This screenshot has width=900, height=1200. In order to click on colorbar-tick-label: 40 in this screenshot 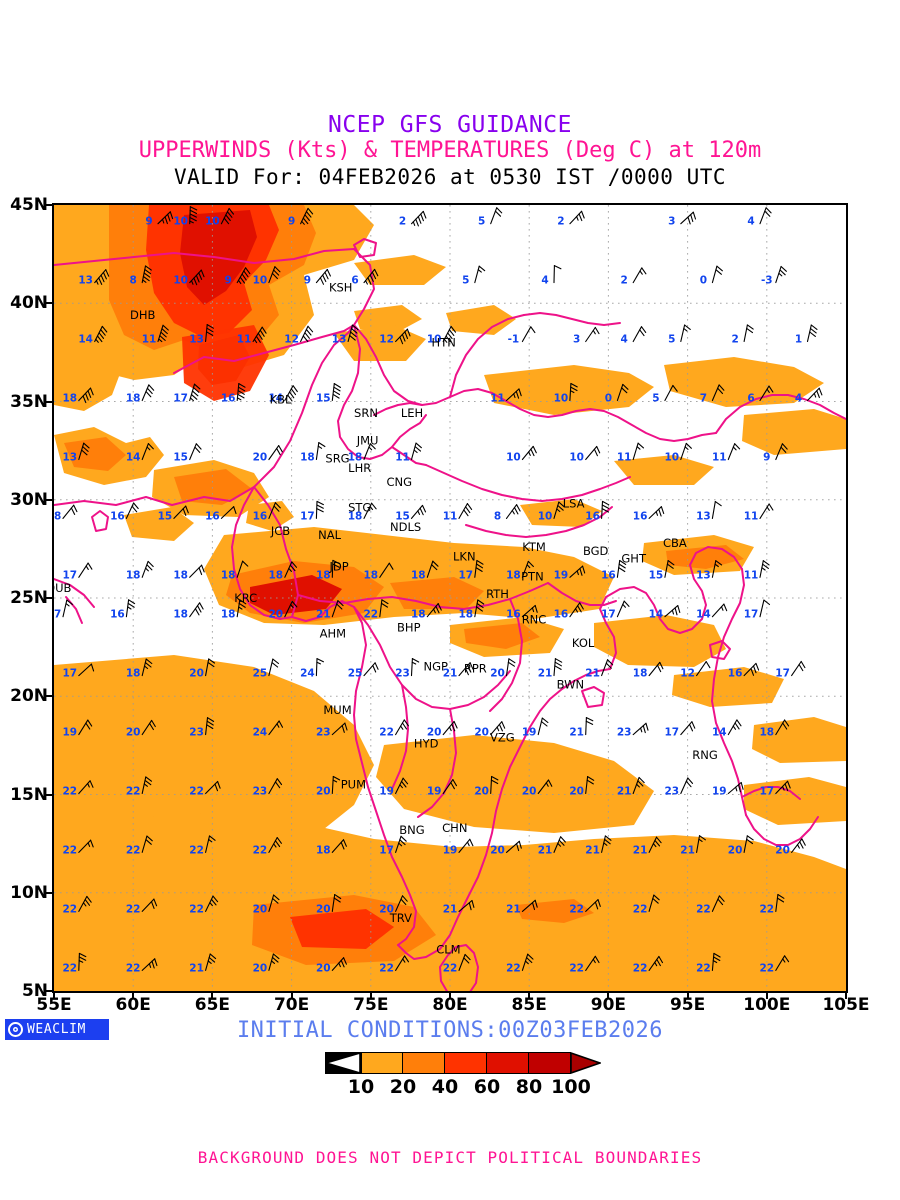, I will do `click(445, 1087)`.